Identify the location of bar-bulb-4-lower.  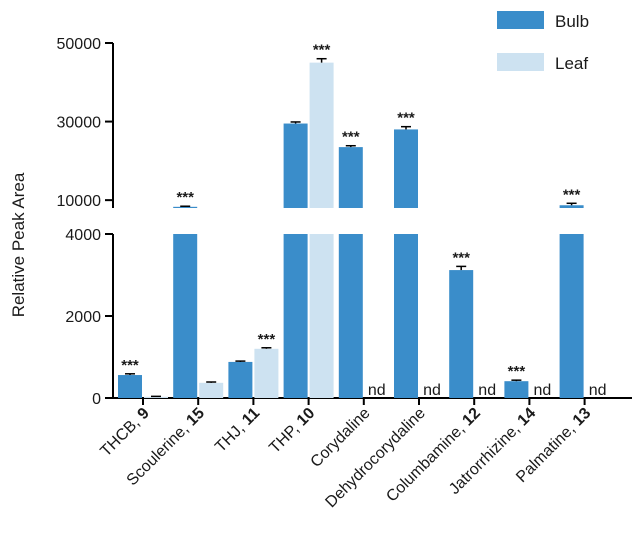
(350, 316).